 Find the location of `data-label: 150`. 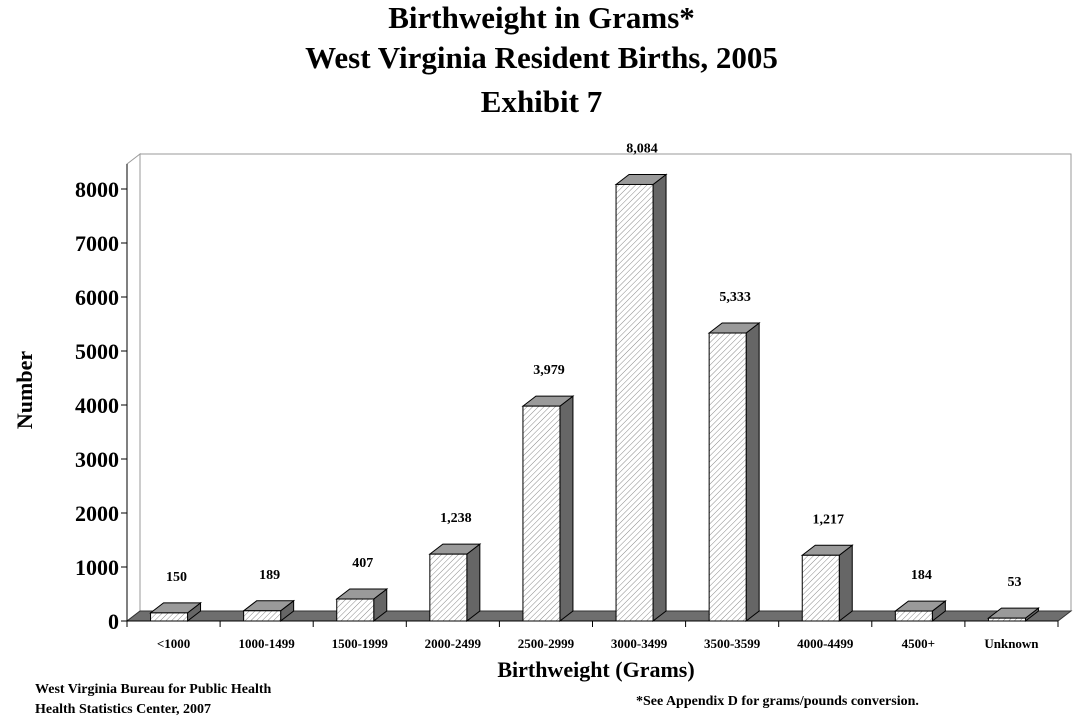

data-label: 150 is located at coordinates (176, 577).